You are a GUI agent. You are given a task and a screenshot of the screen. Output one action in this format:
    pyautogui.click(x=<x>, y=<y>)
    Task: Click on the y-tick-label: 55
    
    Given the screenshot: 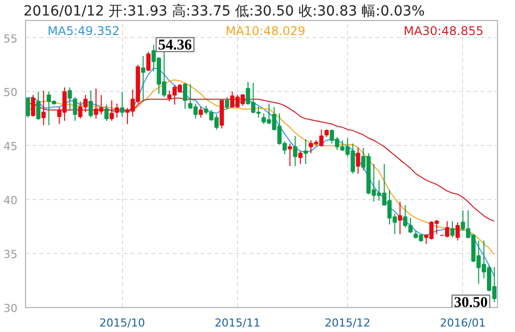 What is the action you would take?
    pyautogui.click(x=11, y=39)
    